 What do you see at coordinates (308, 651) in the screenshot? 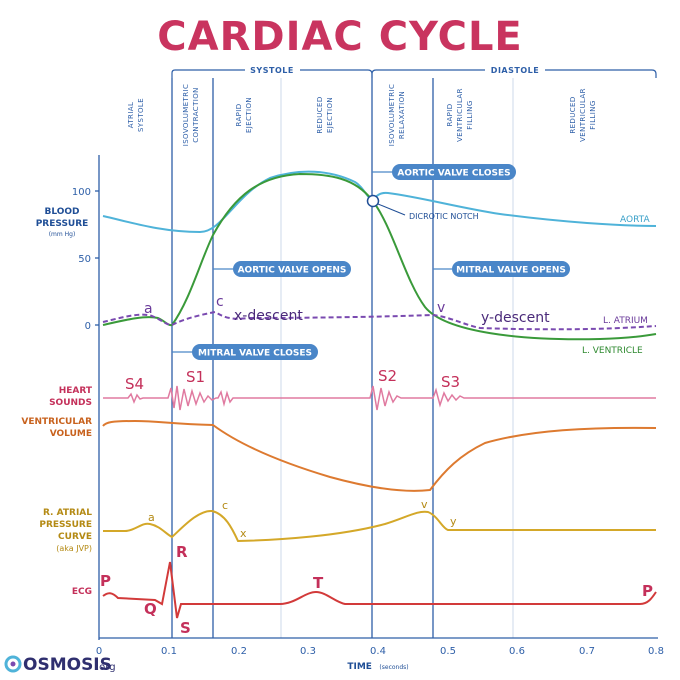
I see `time-tick-0.3: 0.3` at bounding box center [308, 651].